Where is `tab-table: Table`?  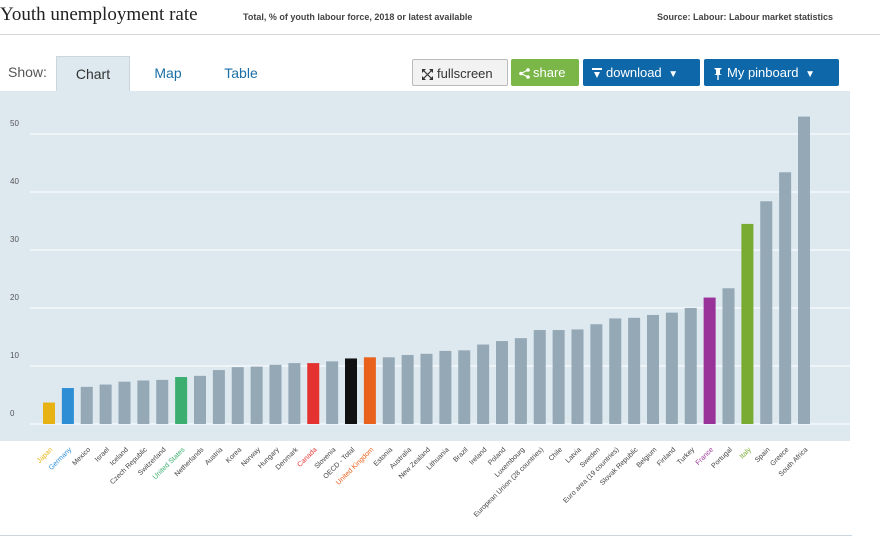 tab-table: Table is located at coordinates (241, 73).